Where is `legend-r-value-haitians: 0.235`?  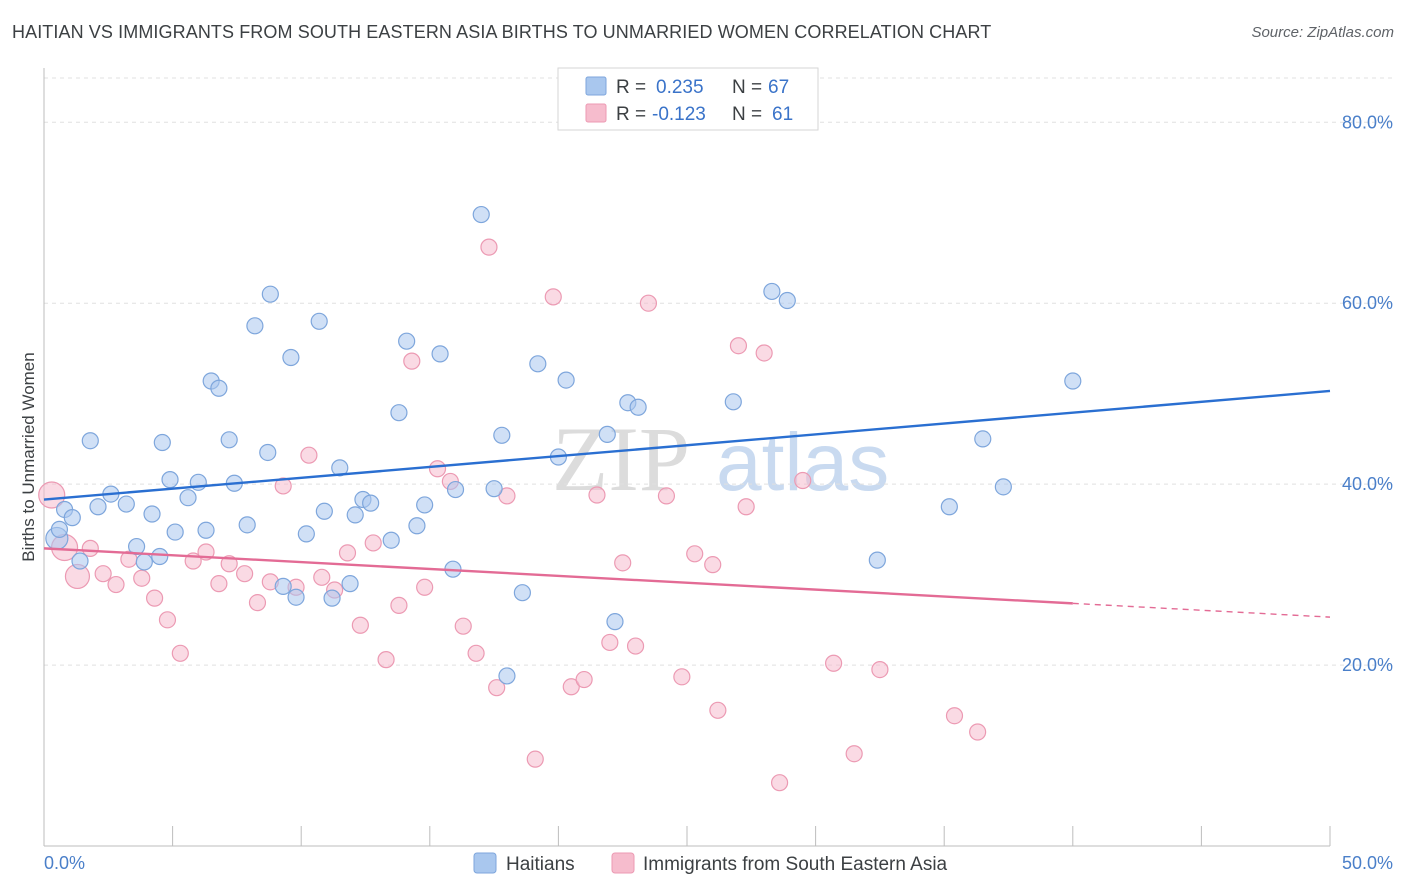
legend-r-value-haitians: 0.235 is located at coordinates (680, 87).